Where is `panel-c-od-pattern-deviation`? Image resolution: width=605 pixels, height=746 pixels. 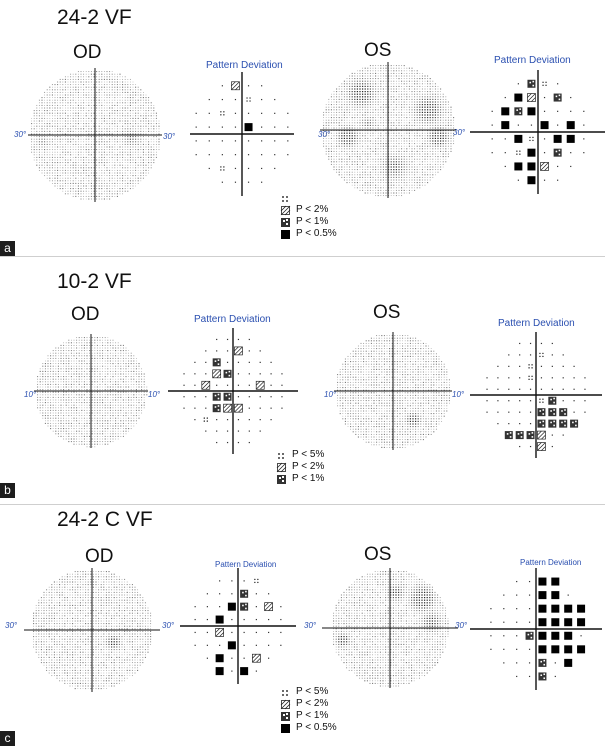
panel-c-od-pattern-deviation is located at coordinates (238, 626).